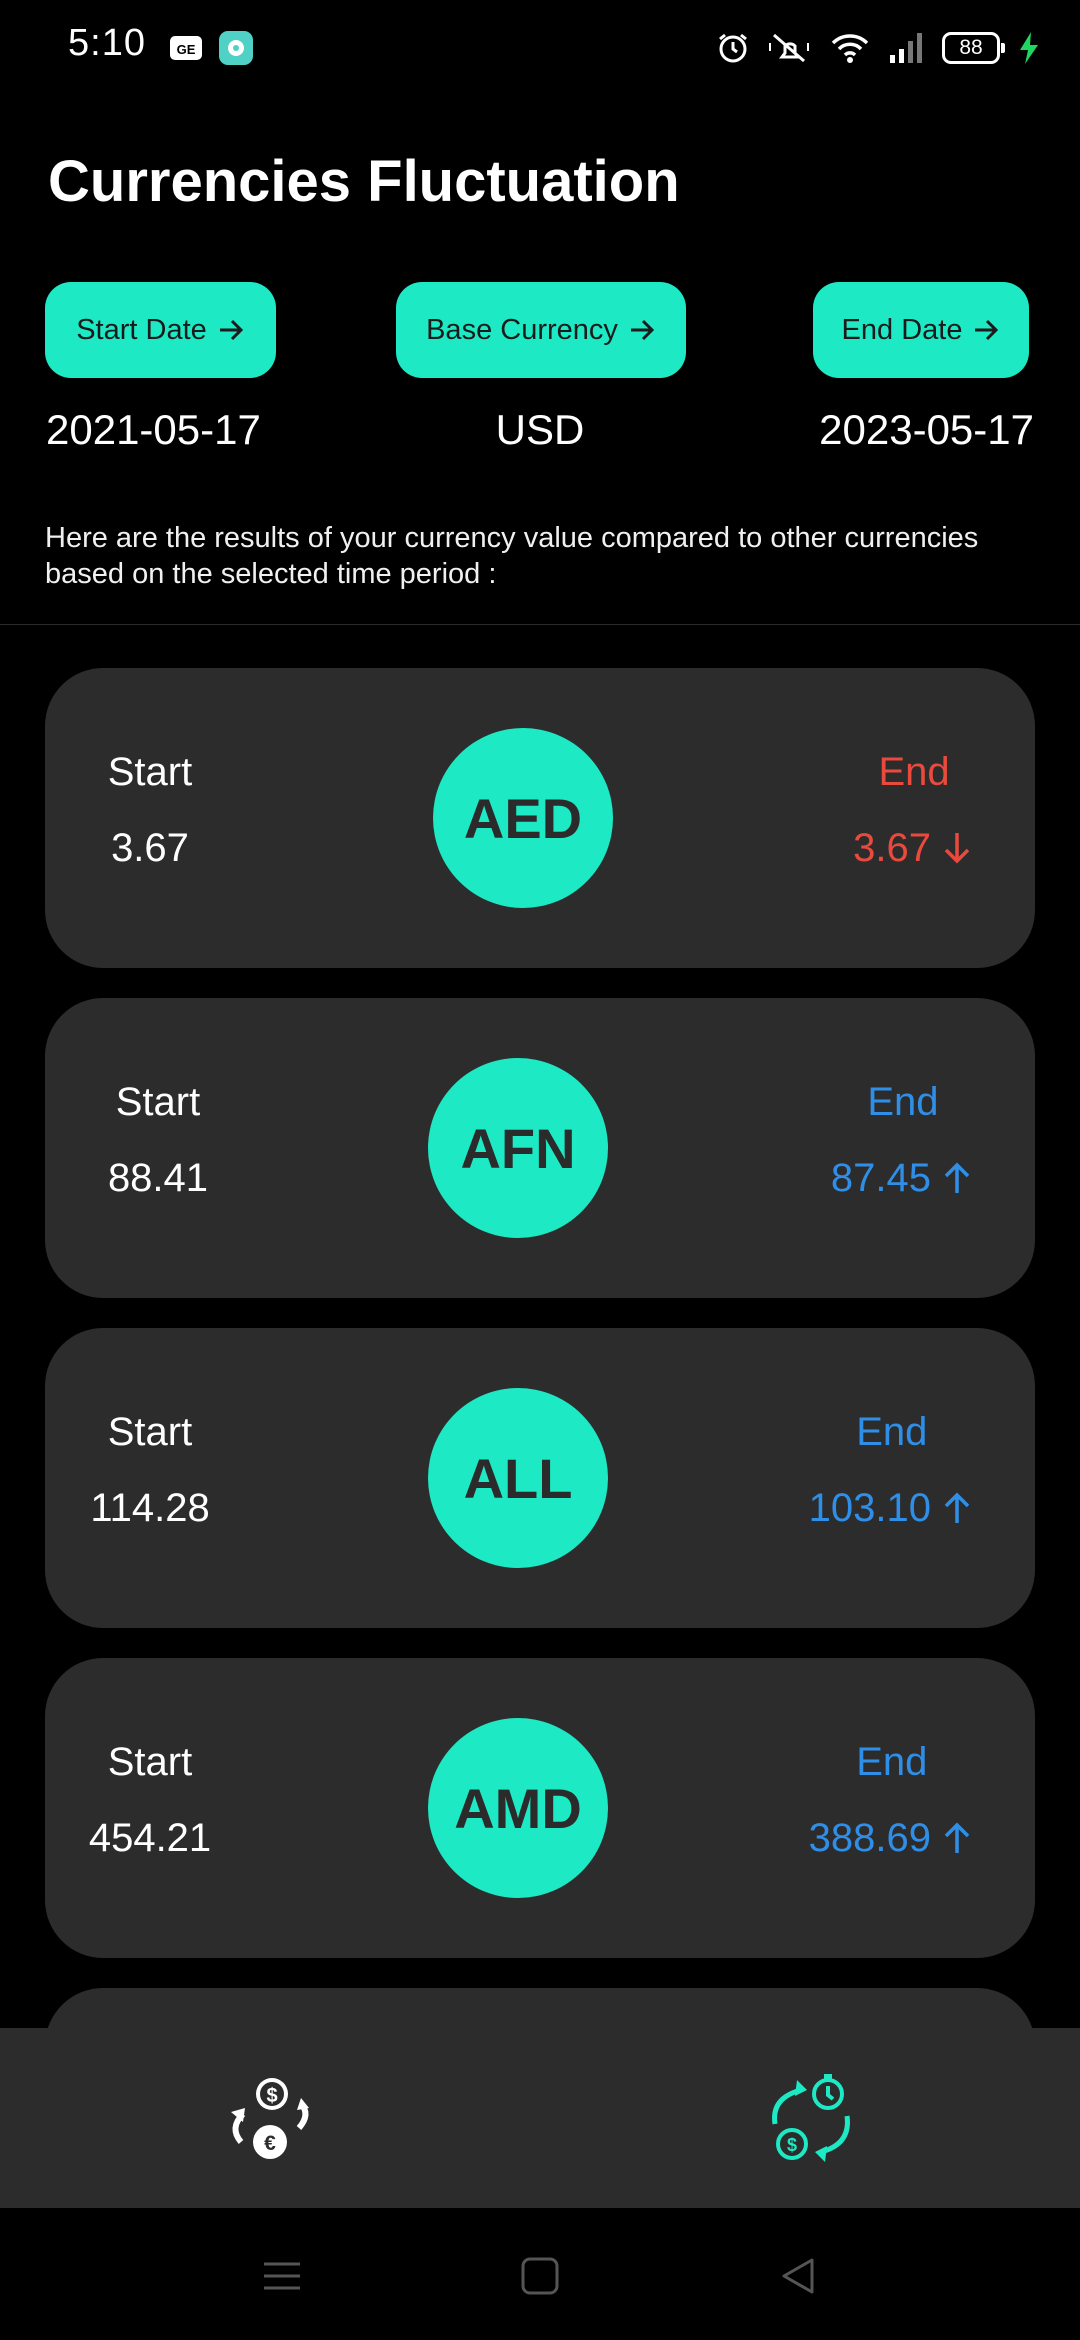 The height and width of the screenshot is (2340, 1080). What do you see at coordinates (902, 329) in the screenshot?
I see `end-date-button-label: End Date` at bounding box center [902, 329].